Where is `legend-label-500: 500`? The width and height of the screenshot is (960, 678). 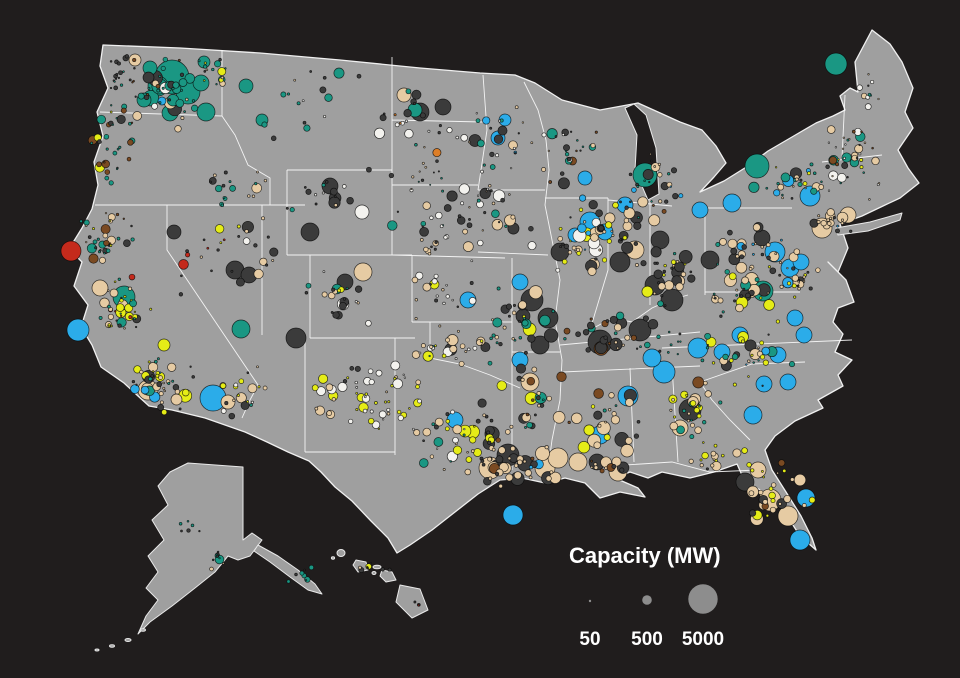 legend-label-500: 500 is located at coordinates (647, 639).